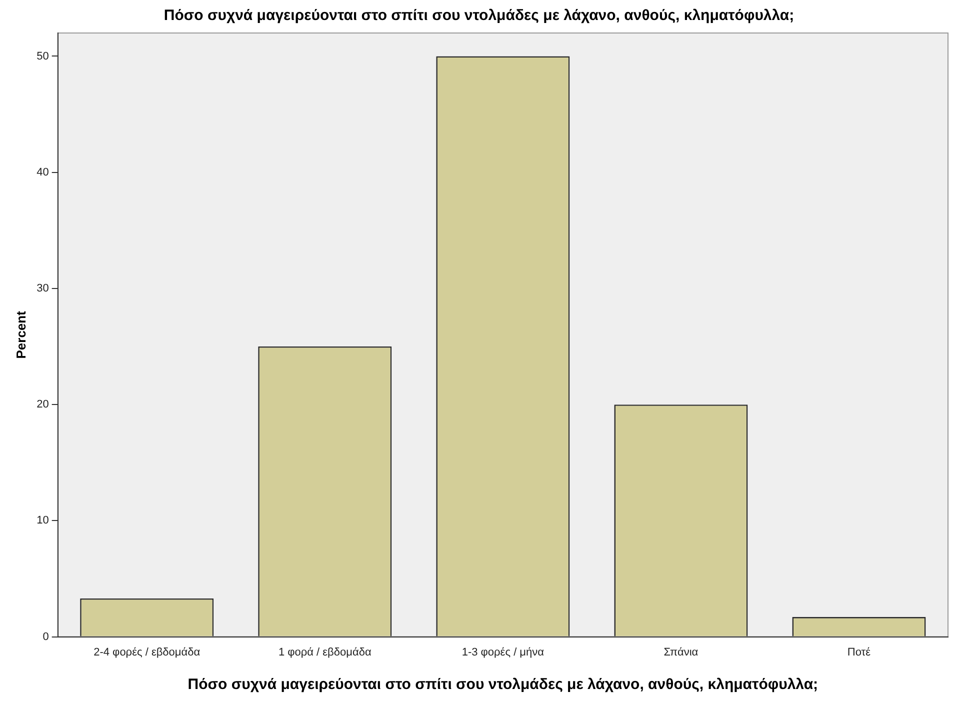  What do you see at coordinates (147, 652) in the screenshot?
I see `x-tick-label: 2-4 φορές / εβδομάδα` at bounding box center [147, 652].